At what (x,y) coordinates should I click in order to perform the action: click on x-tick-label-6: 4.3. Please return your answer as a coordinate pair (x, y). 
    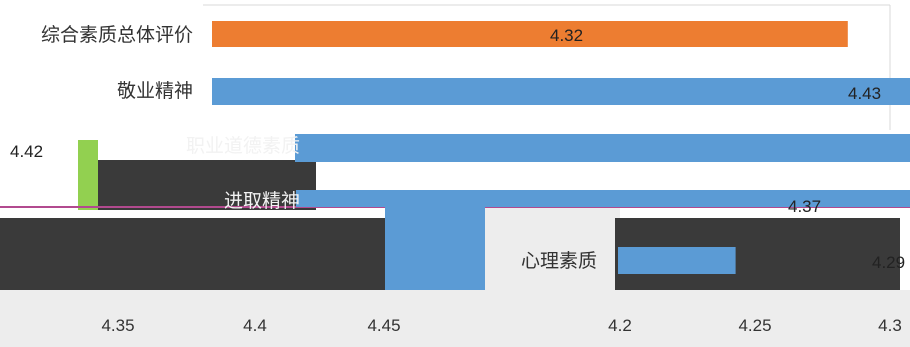
    Looking at the image, I should click on (890, 325).